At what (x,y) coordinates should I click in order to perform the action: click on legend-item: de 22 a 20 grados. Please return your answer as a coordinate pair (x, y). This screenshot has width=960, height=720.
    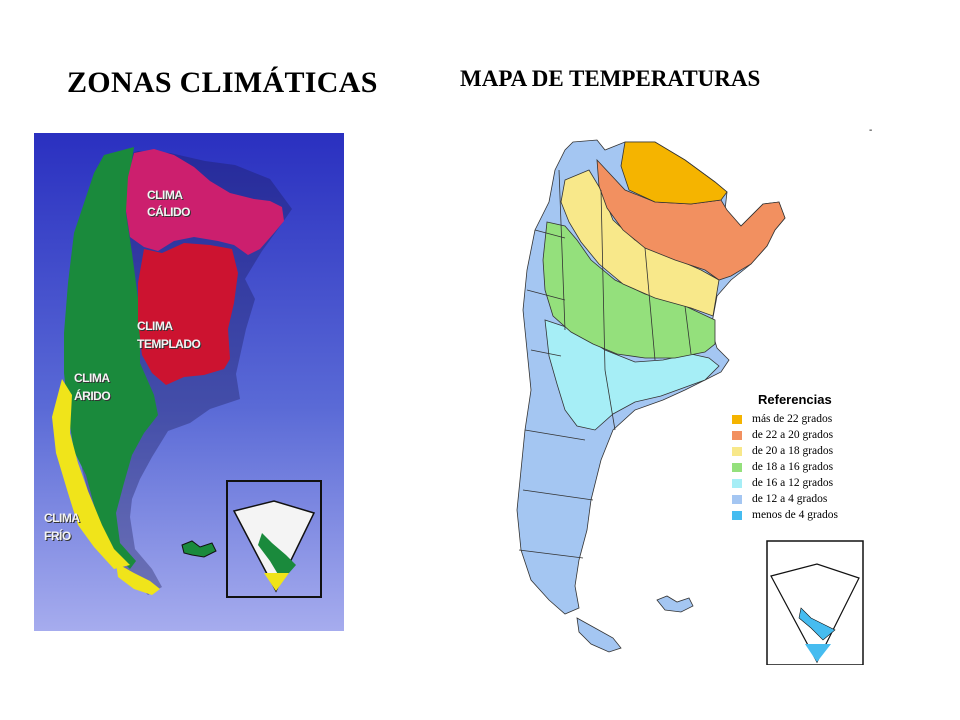
    Looking at the image, I should click on (802, 435).